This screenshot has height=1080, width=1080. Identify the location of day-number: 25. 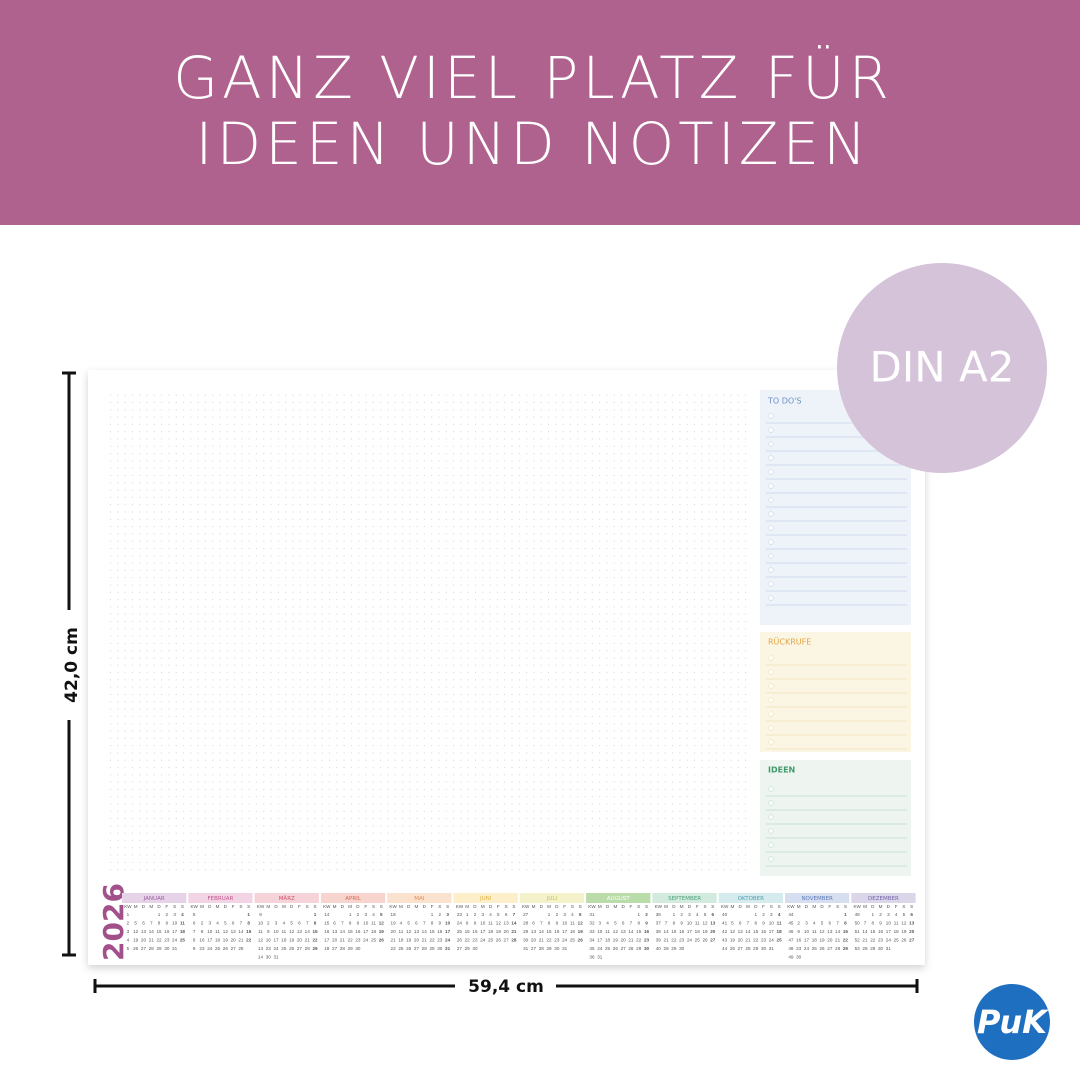
(698, 940).